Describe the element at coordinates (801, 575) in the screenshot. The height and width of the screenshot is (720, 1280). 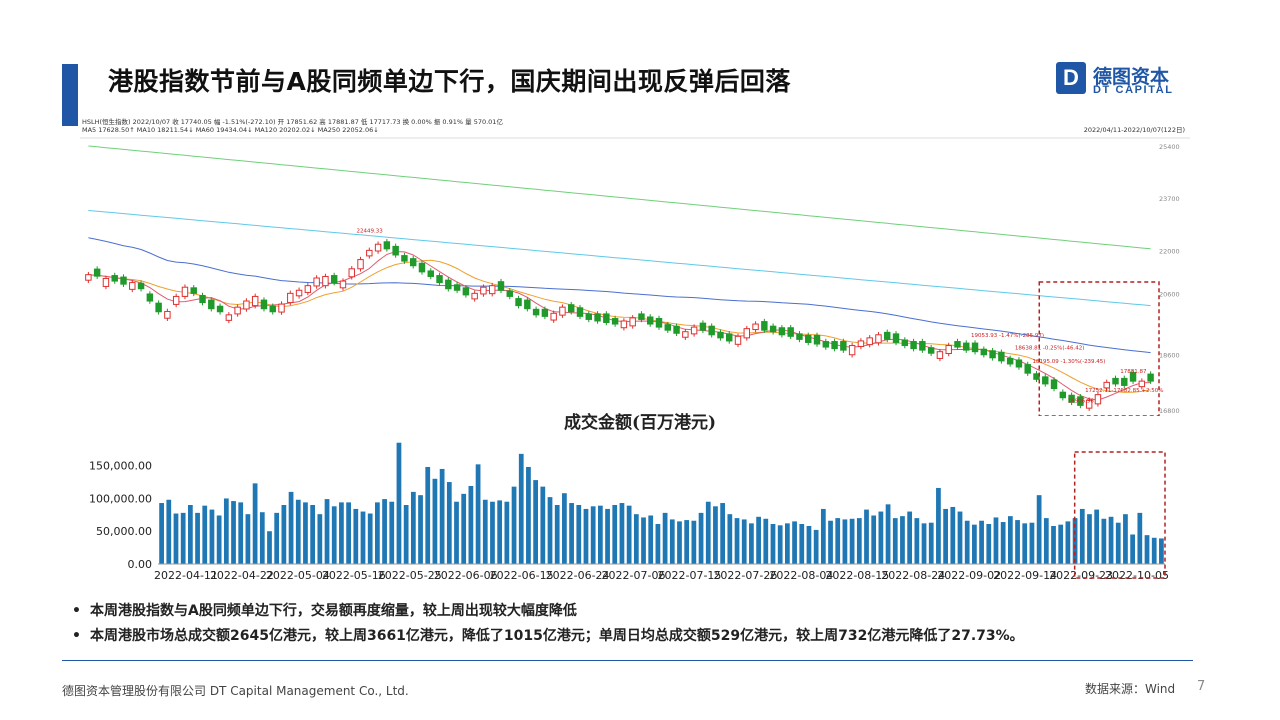
I see `x-tick-label: 2022-08-04` at that location.